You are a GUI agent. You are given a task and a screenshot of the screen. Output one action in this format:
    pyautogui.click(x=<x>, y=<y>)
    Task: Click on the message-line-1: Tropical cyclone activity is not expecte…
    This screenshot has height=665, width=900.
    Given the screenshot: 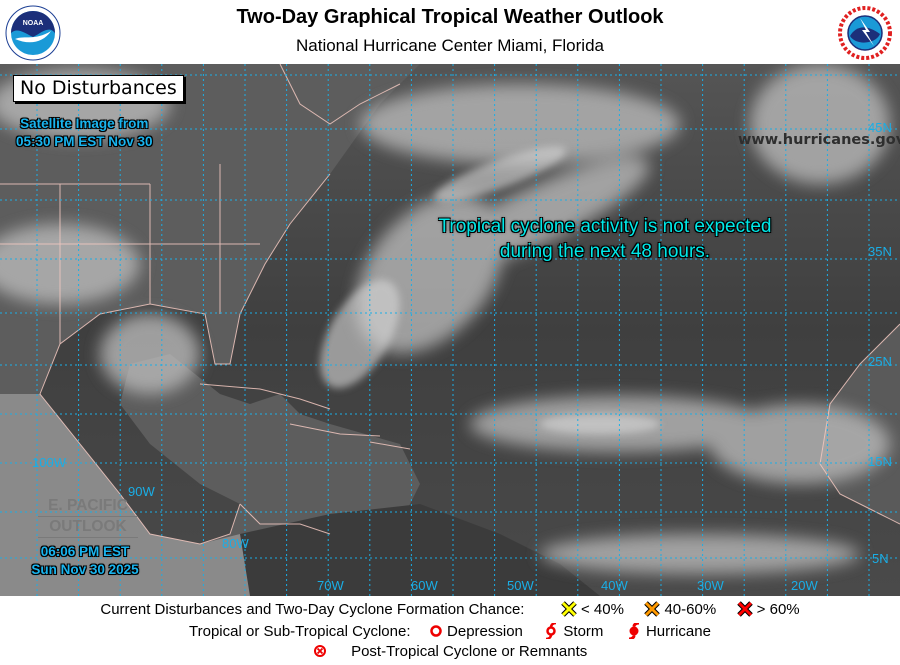 What is the action you would take?
    pyautogui.click(x=605, y=226)
    